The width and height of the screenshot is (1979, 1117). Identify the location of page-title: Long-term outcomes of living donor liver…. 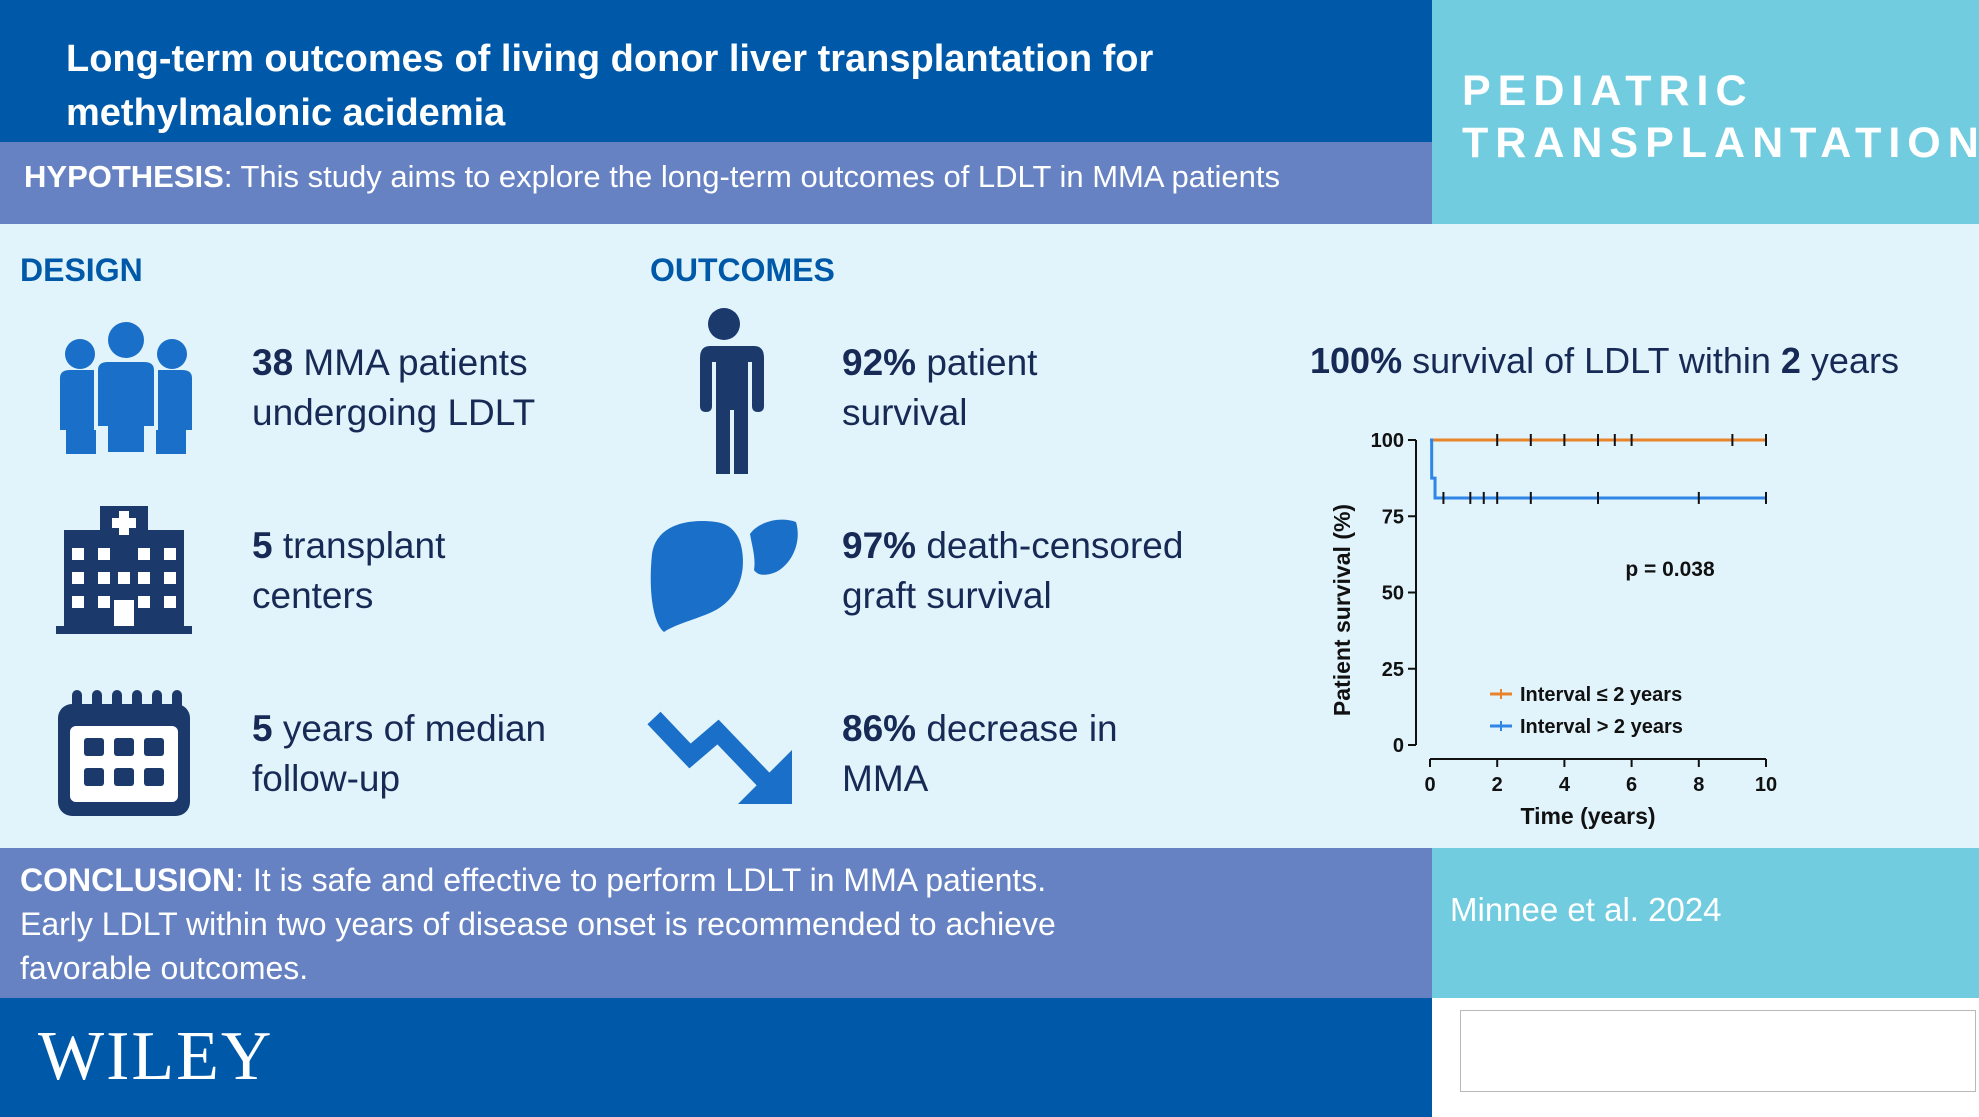
(610, 86).